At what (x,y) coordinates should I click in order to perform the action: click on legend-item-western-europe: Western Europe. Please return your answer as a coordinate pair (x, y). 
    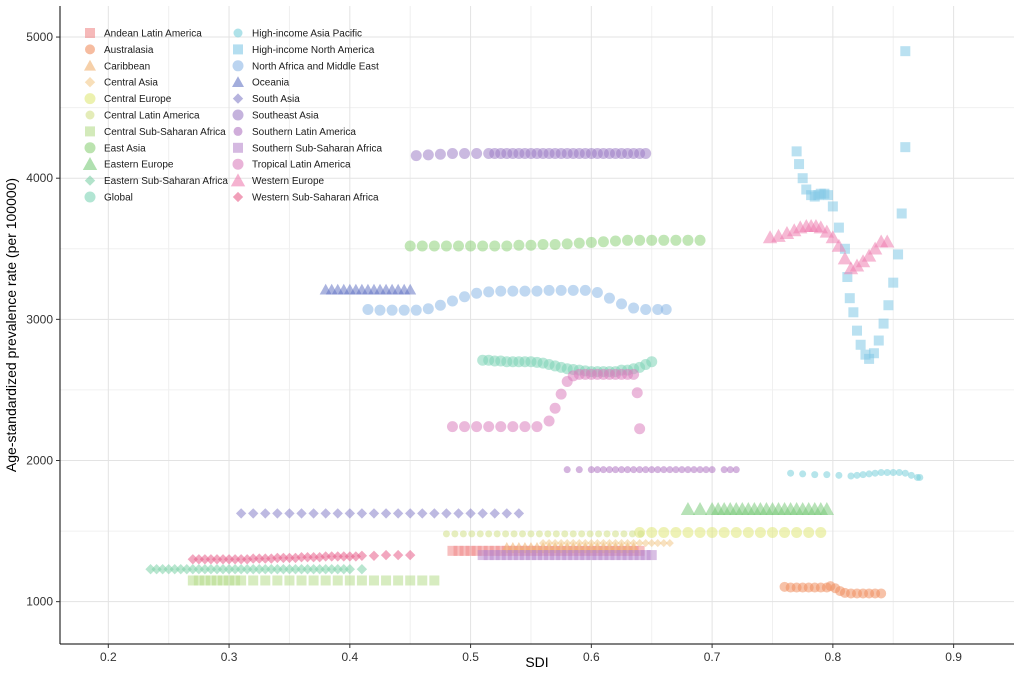
    Looking at the image, I should click on (277, 180).